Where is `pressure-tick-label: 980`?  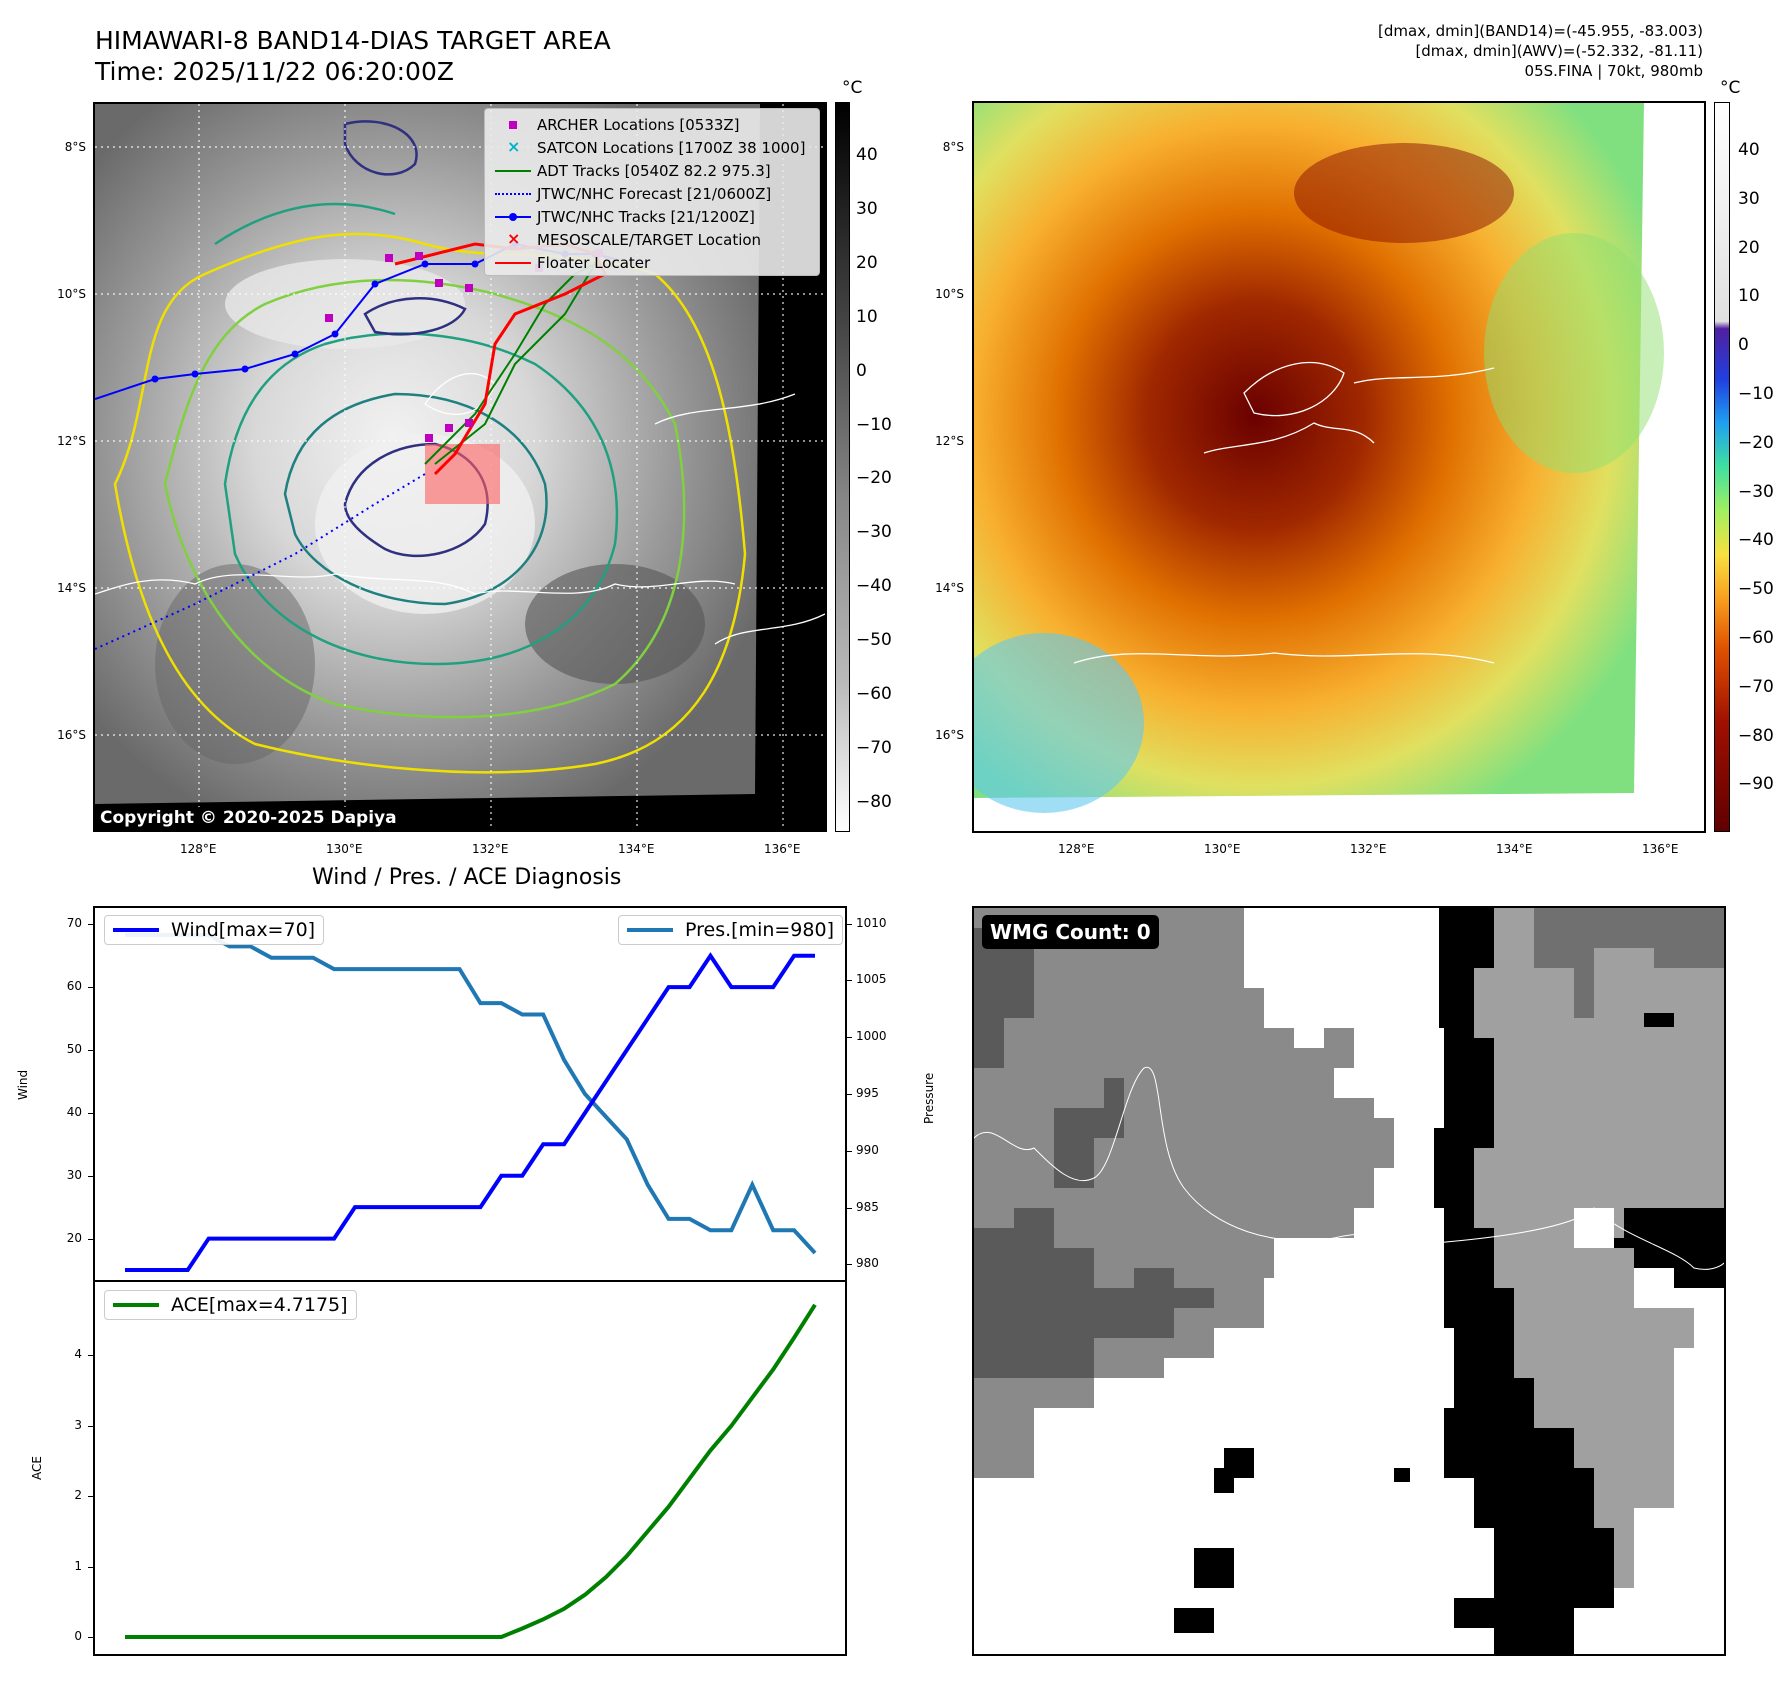
pressure-tick-label: 980 is located at coordinates (867, 1263).